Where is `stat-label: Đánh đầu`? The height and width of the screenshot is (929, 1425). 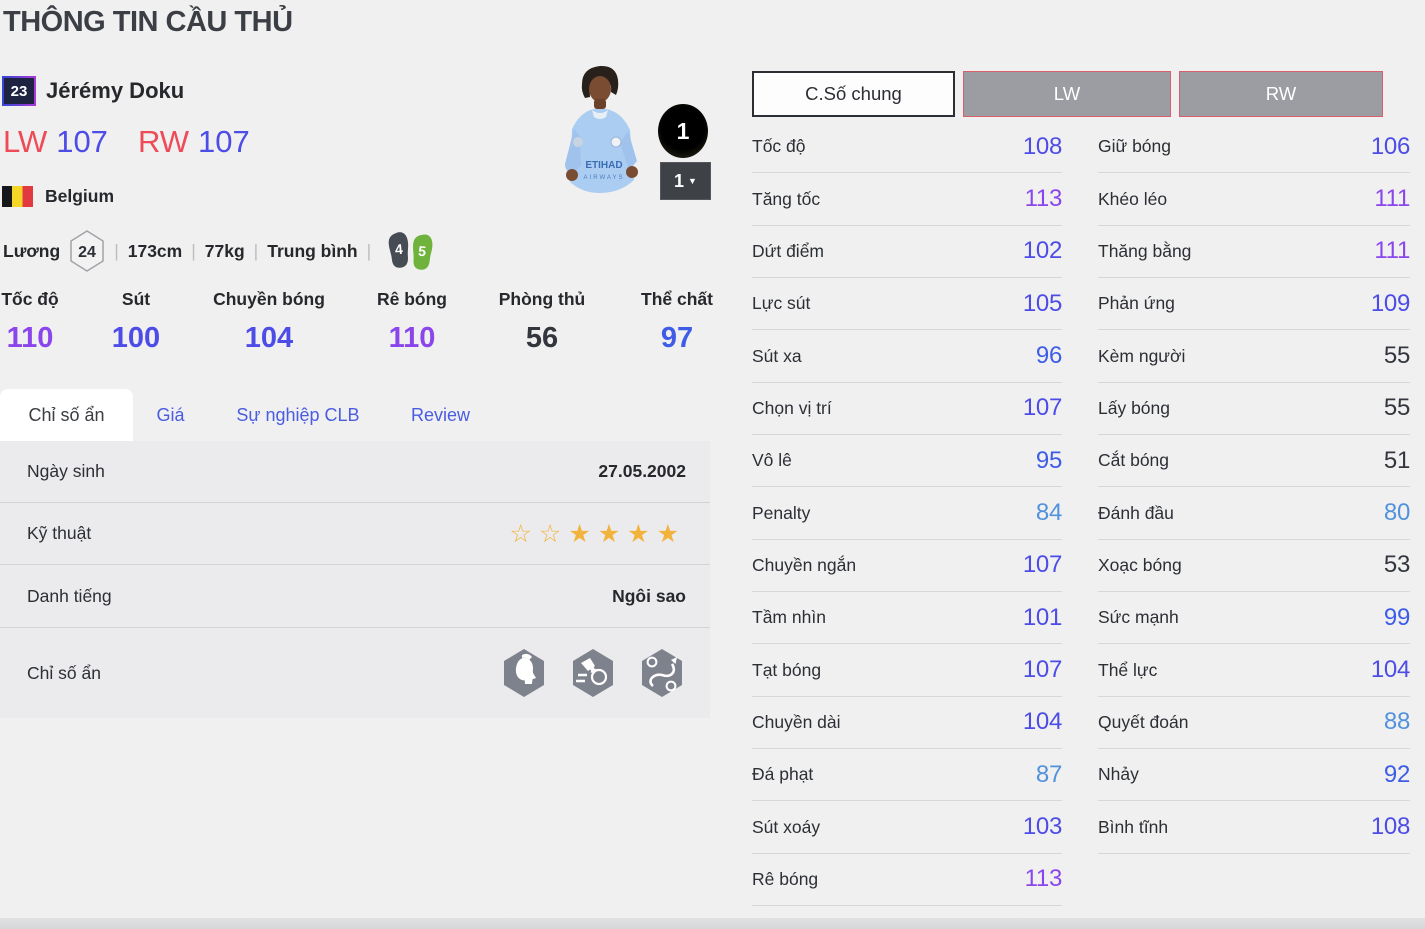 stat-label: Đánh đầu is located at coordinates (1136, 512).